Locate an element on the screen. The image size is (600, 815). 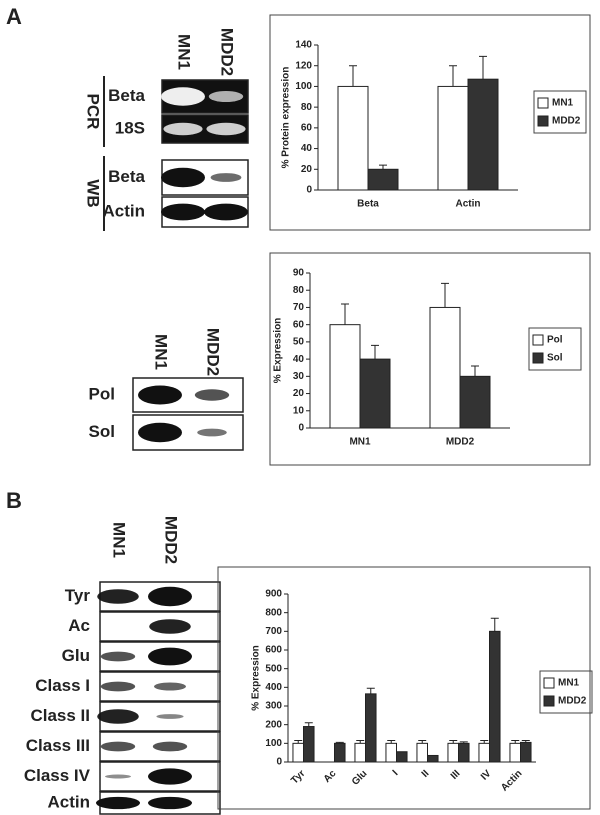
panel-label: A is located at coordinates (14, 16).